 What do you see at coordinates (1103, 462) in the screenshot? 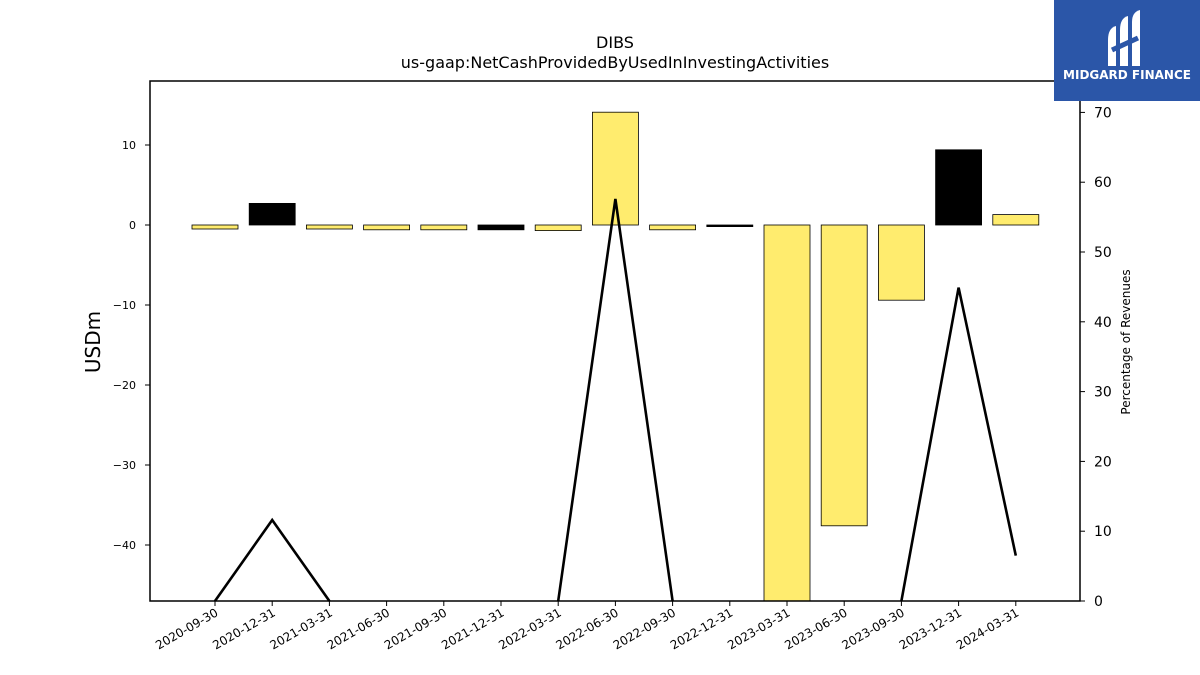
I see `y2-tick-label: 20` at bounding box center [1103, 462].